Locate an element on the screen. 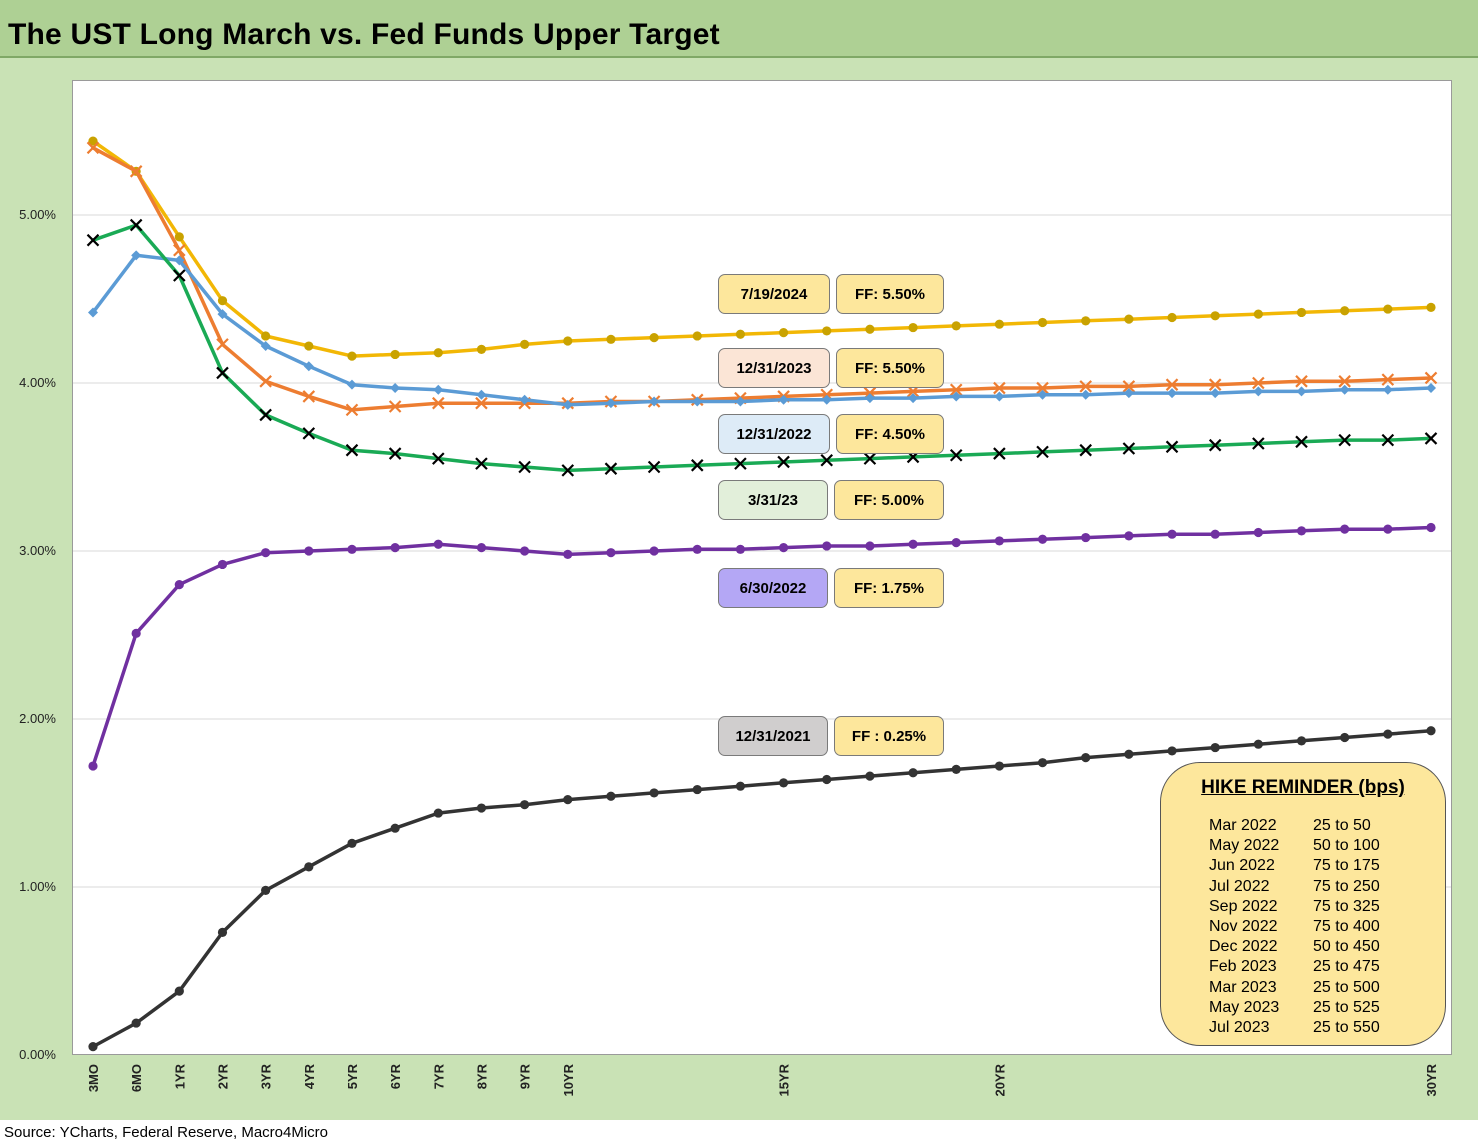 The width and height of the screenshot is (1478, 1148). hike-amount: 75 to 400 is located at coordinates (1346, 926).